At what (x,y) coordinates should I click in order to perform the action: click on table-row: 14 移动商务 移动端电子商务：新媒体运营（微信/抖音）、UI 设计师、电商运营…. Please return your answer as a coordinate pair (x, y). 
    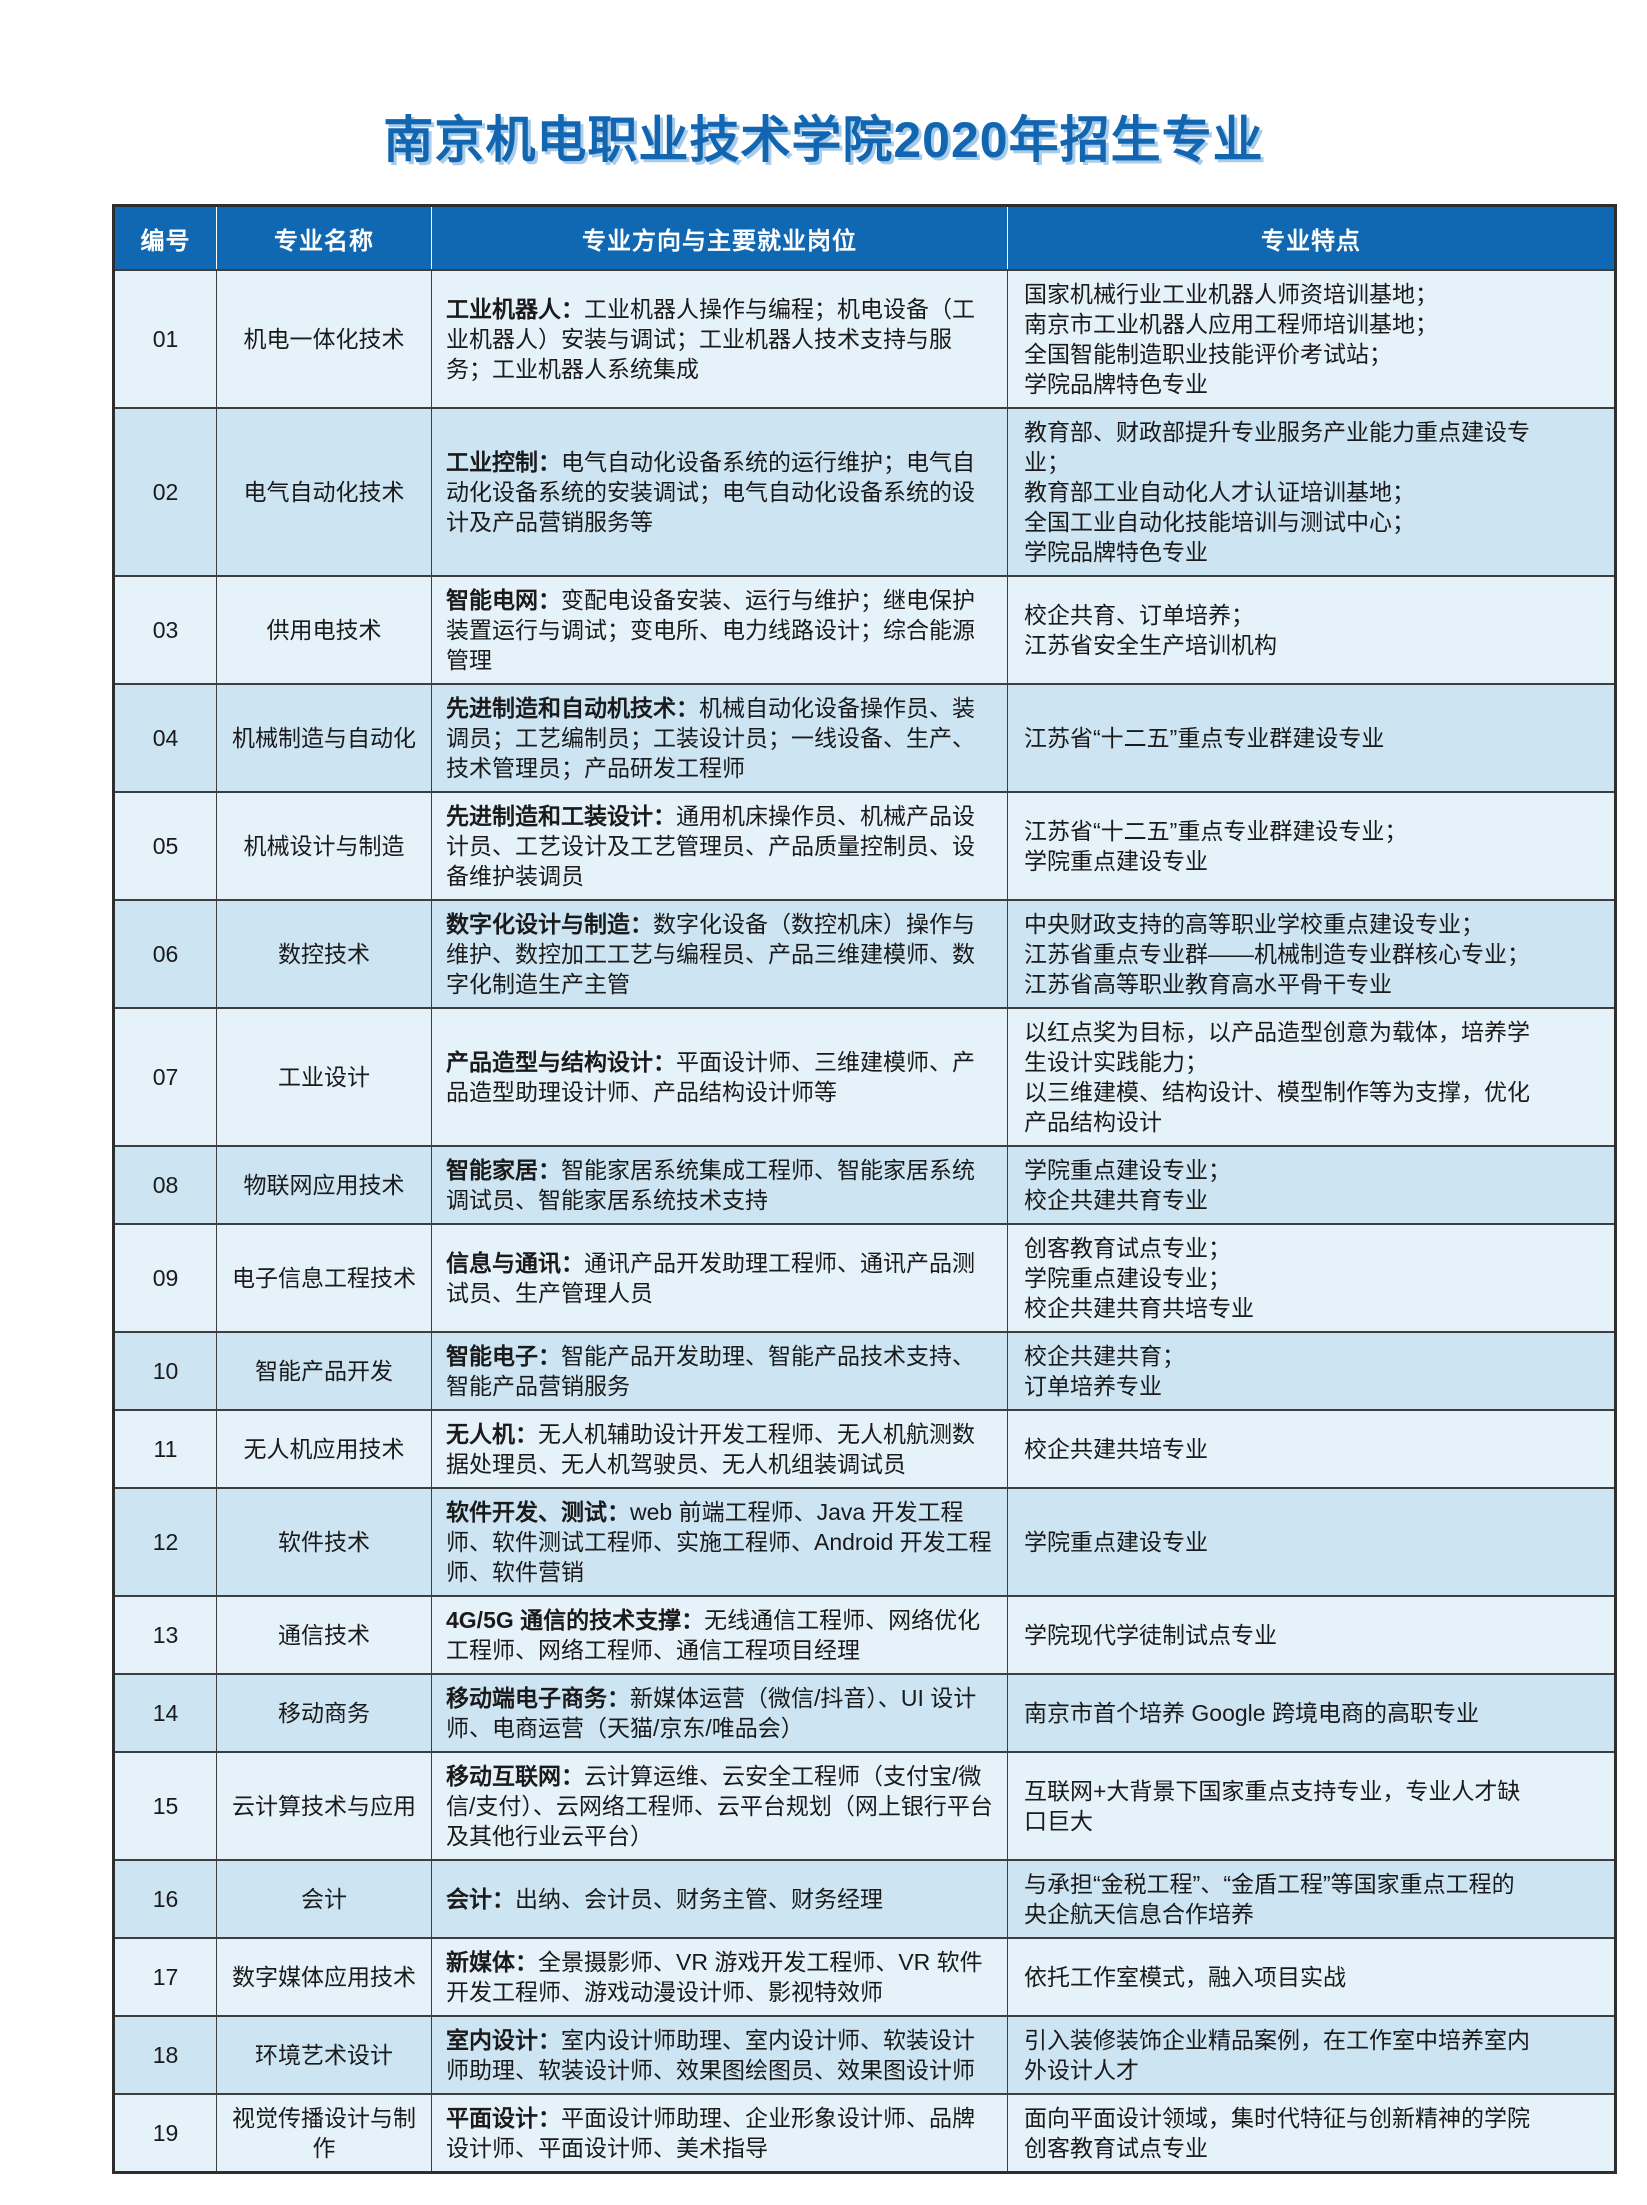
    Looking at the image, I should click on (864, 1713).